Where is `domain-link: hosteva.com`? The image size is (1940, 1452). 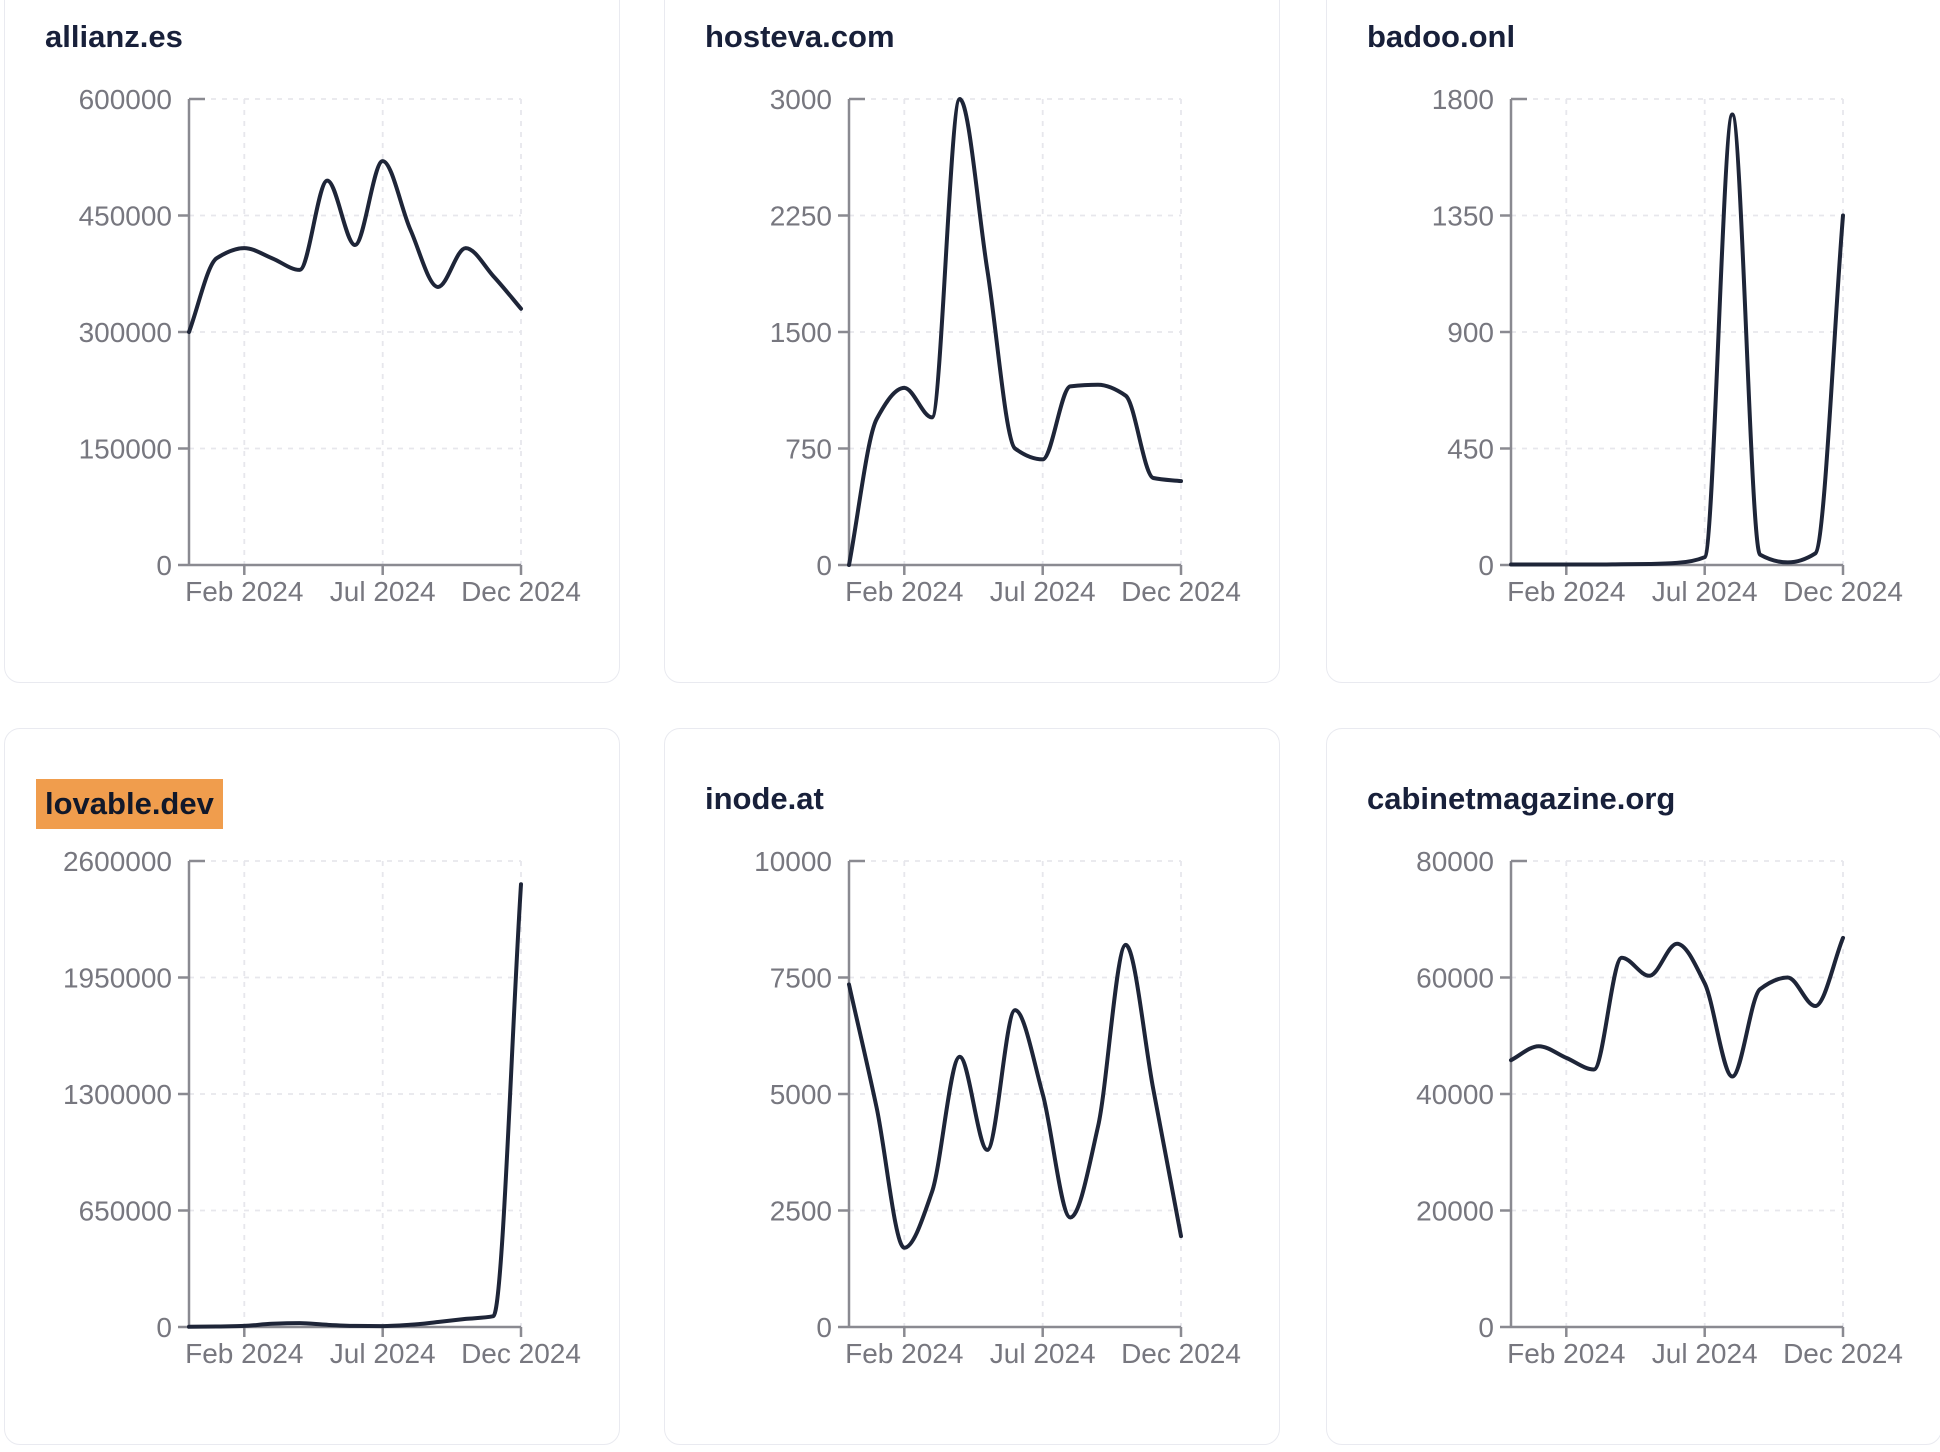
domain-link: hosteva.com is located at coordinates (800, 36).